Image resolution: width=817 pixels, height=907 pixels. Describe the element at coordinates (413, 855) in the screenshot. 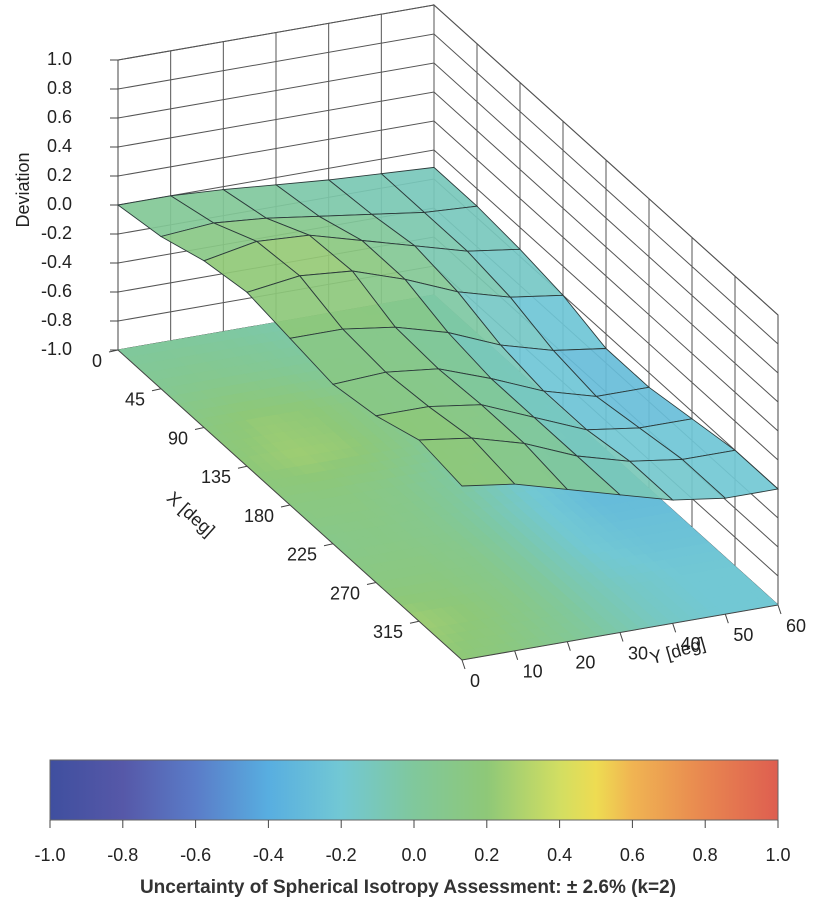

I see `colorbar-tick-label: 0.0` at that location.